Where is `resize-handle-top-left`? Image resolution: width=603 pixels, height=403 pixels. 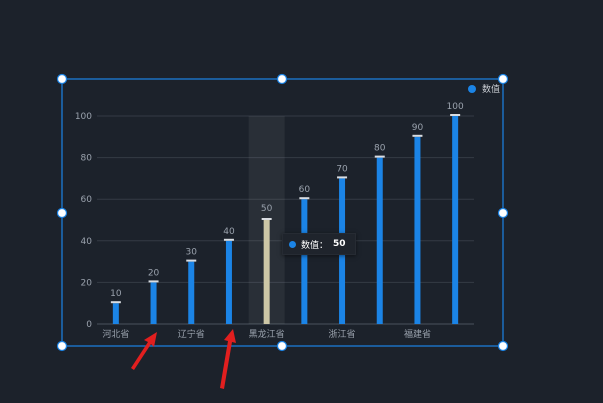 resize-handle-top-left is located at coordinates (62, 79).